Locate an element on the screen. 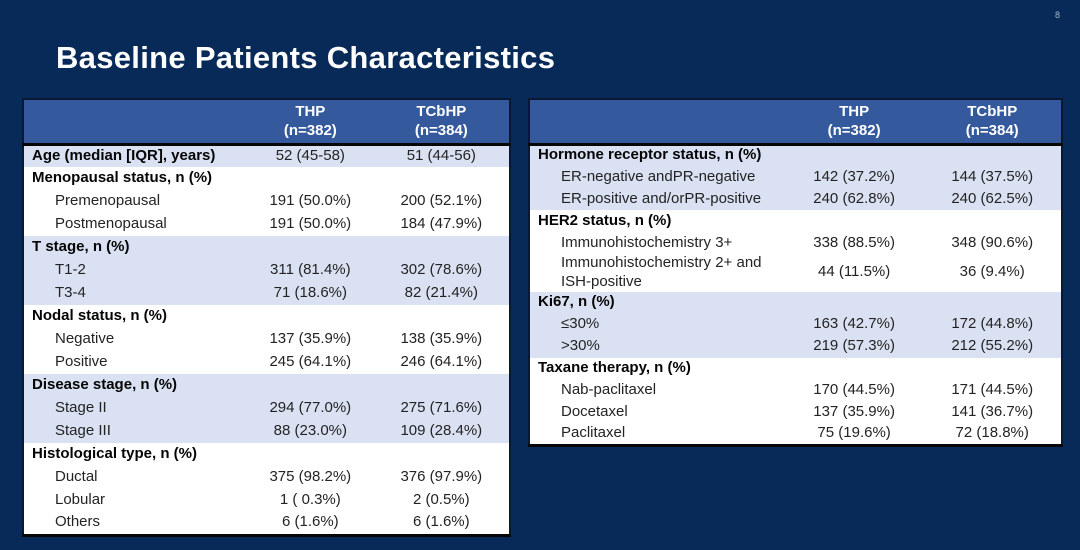 This screenshot has width=1080, height=550. thp-value: 137 (35.9%) is located at coordinates (310, 339).